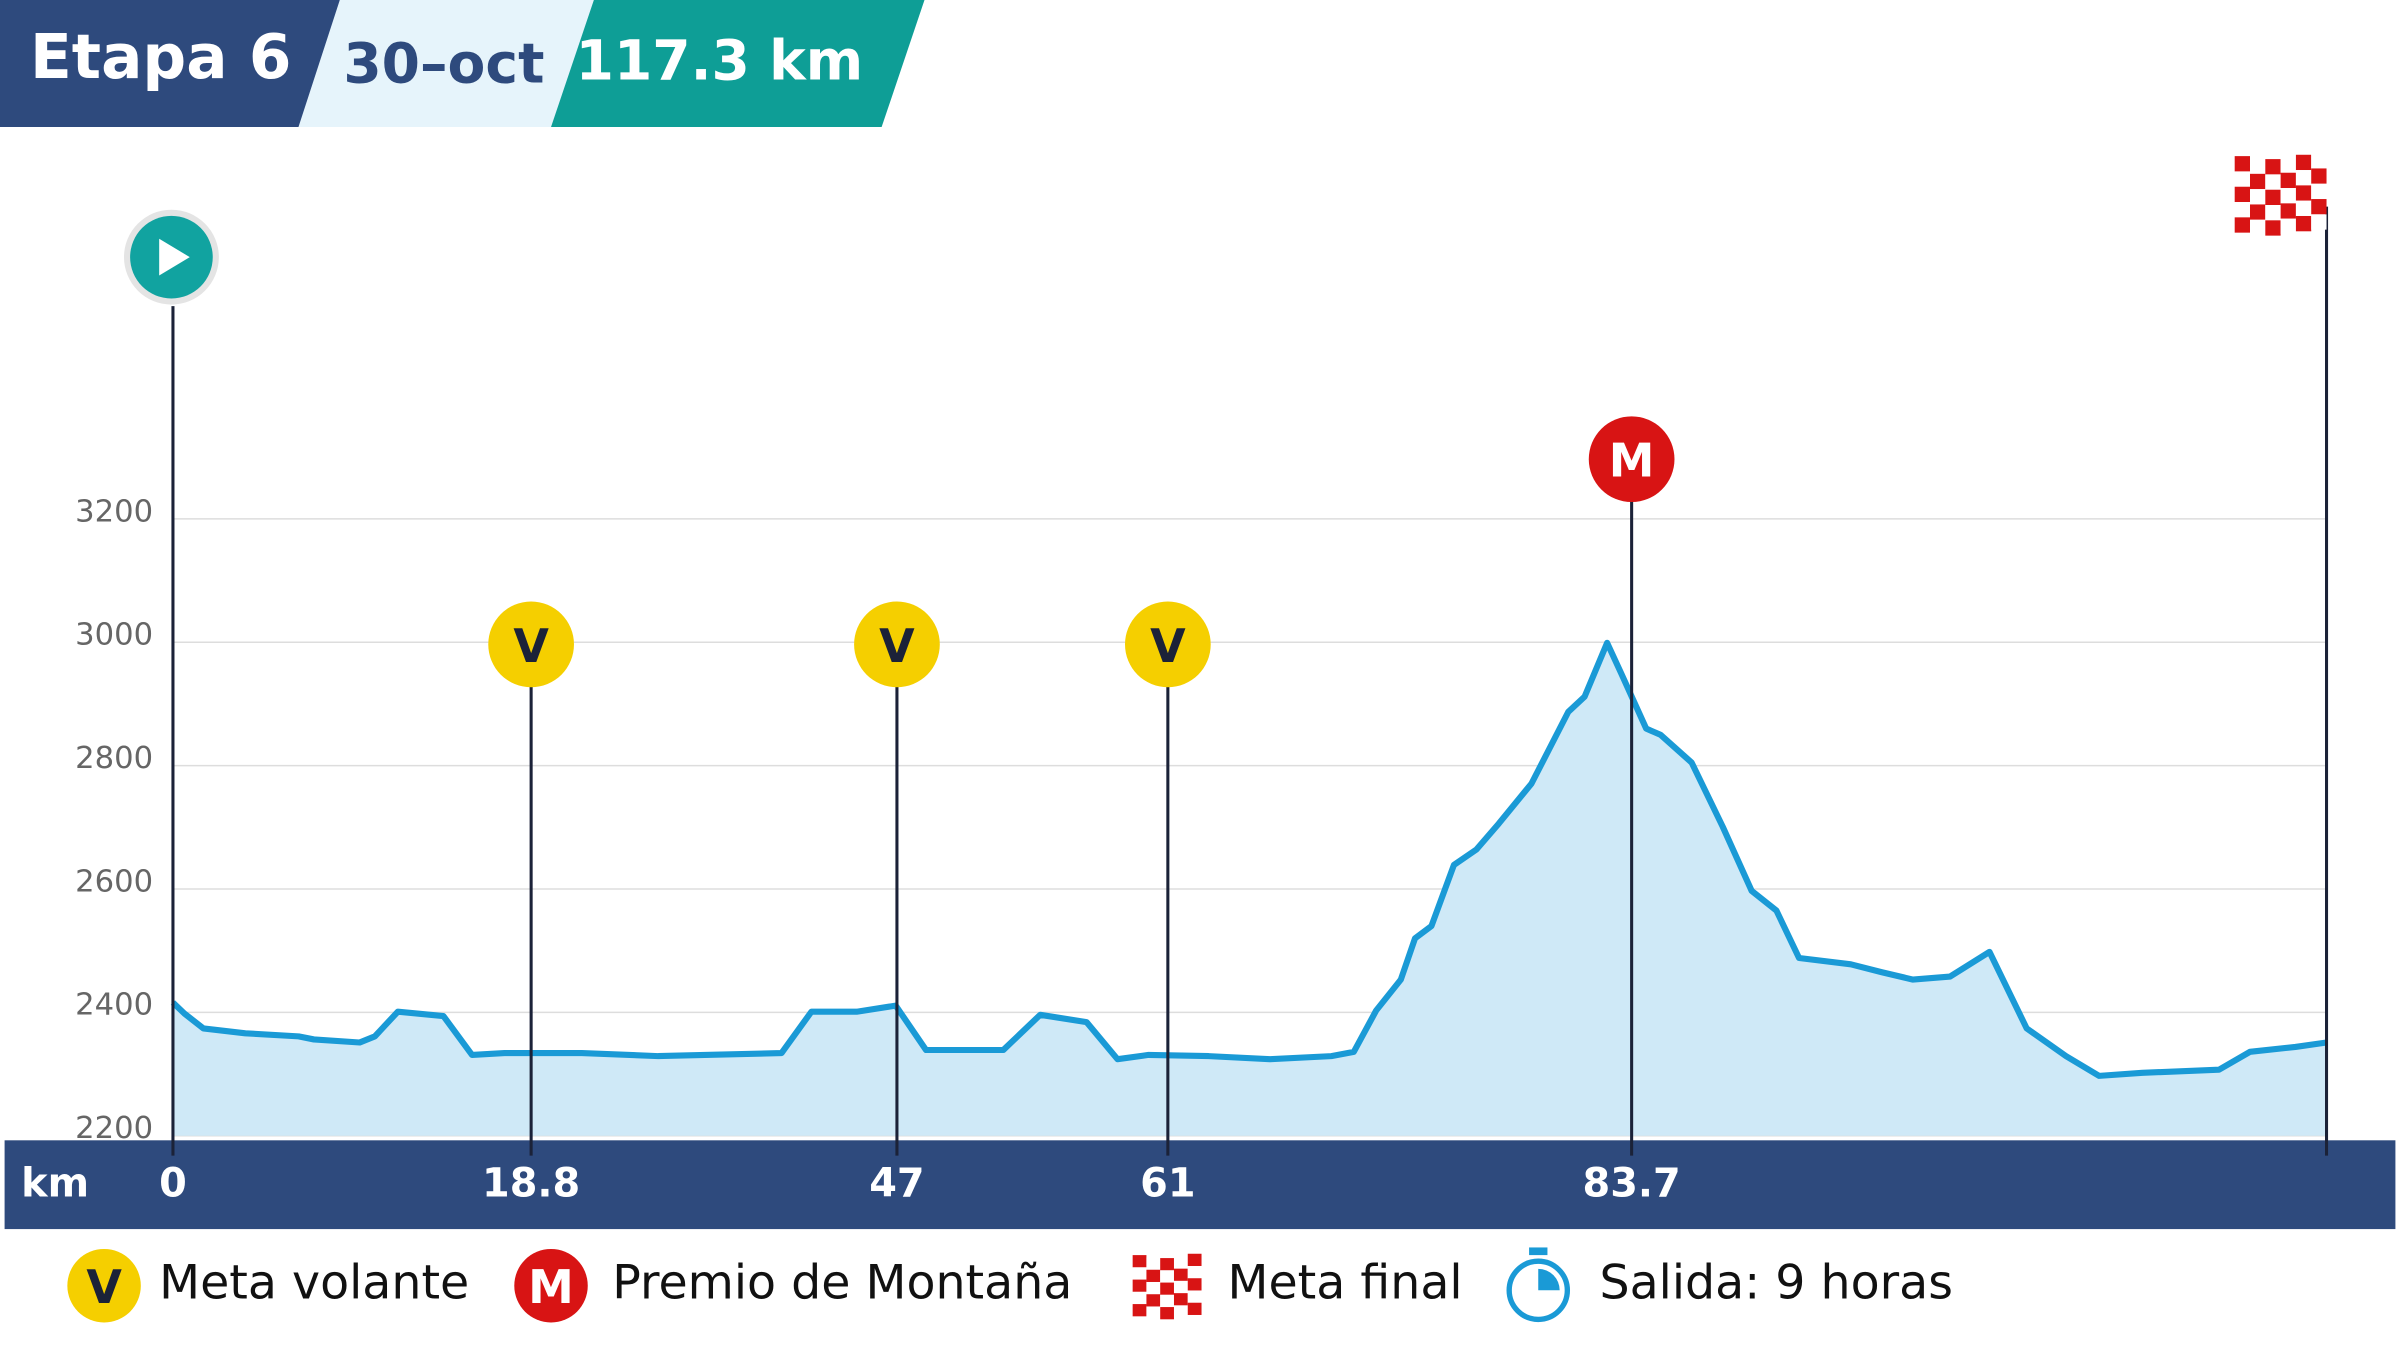  I want to click on x-tick-label: 0, so click(173, 1184).